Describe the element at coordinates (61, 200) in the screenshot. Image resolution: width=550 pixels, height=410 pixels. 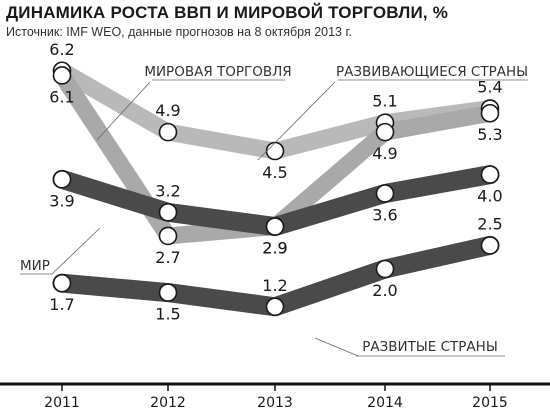
I see `data-label-world: 3.9` at that location.